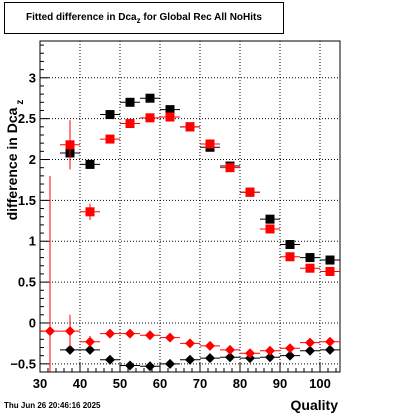 The width and height of the screenshot is (400, 414). What do you see at coordinates (32, 322) in the screenshot?
I see `y-tick-label: 0` at bounding box center [32, 322].